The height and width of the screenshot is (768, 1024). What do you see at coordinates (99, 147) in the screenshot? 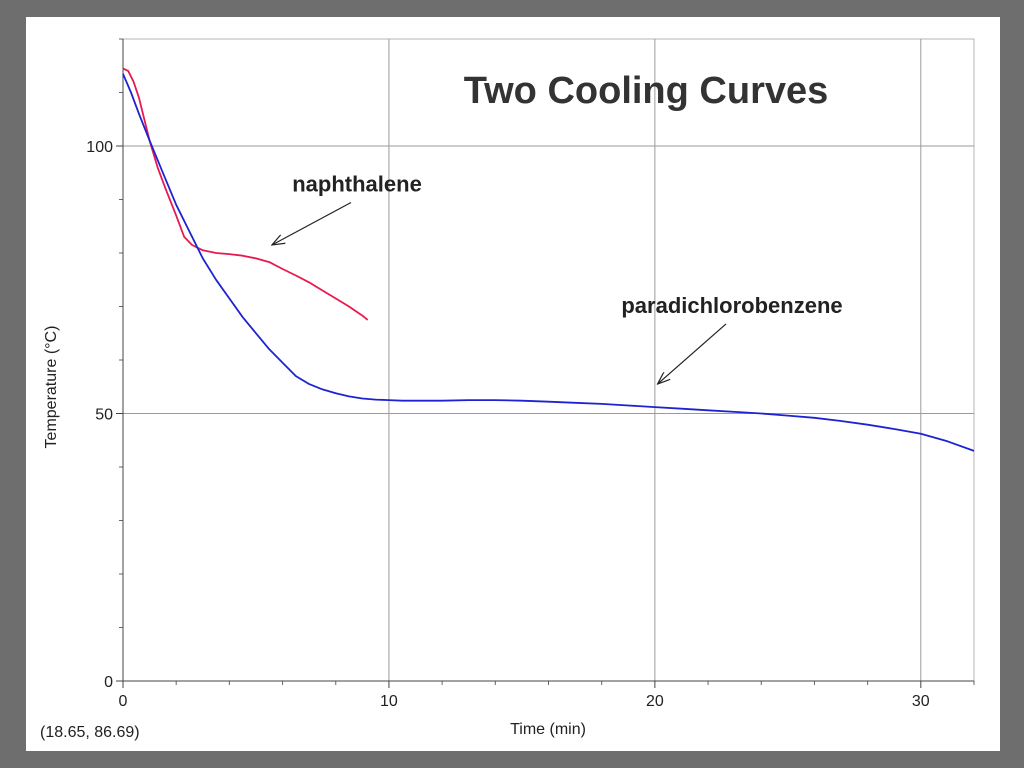
I see `y-tick-label: 100` at bounding box center [99, 147].